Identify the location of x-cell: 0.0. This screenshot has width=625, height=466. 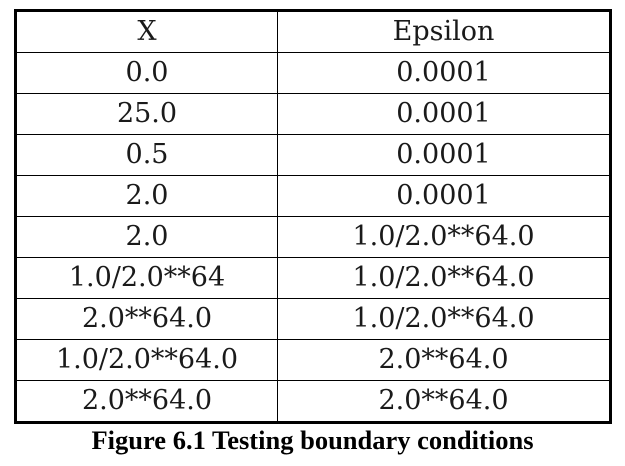
(146, 73).